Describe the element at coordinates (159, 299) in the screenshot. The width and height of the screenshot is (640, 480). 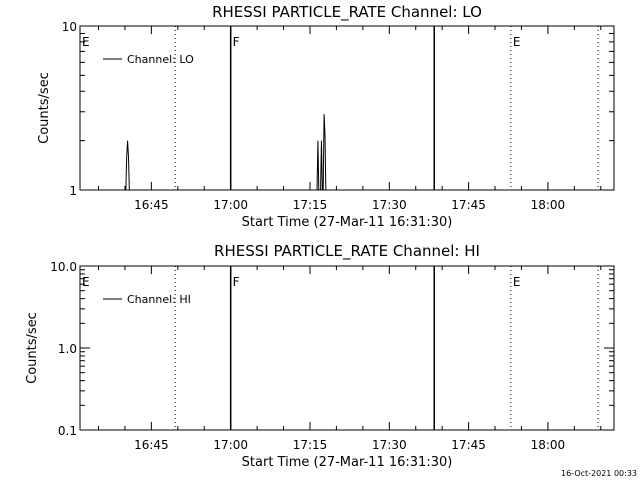
I see `legend-entry: Channel: HI` at that location.